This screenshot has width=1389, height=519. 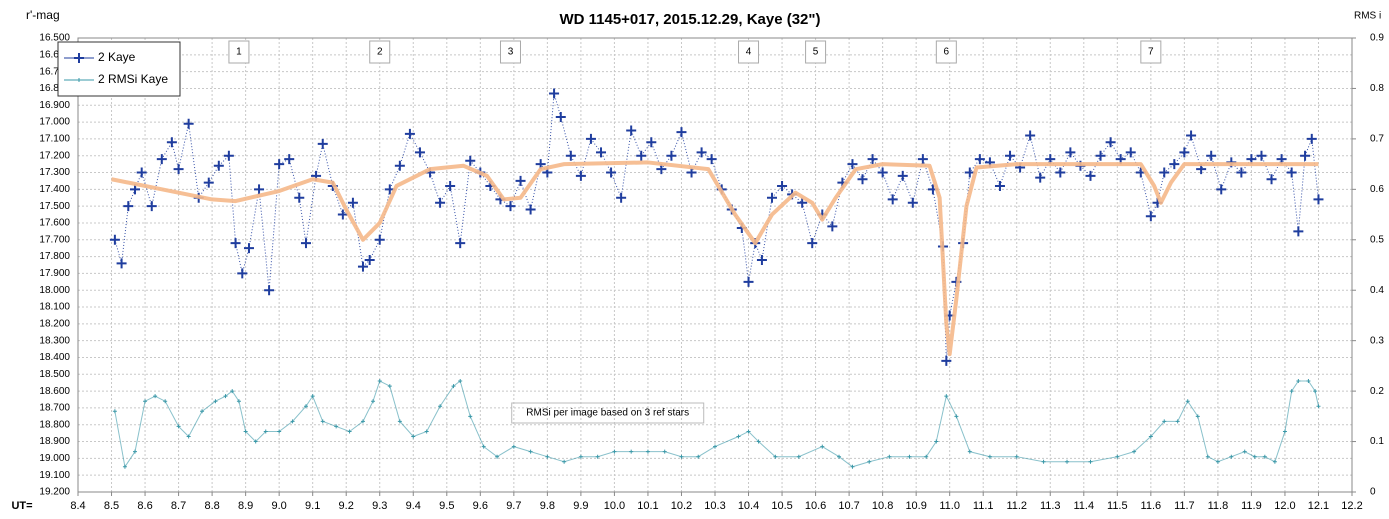 I want to click on series-line, so click(x=716, y=424).